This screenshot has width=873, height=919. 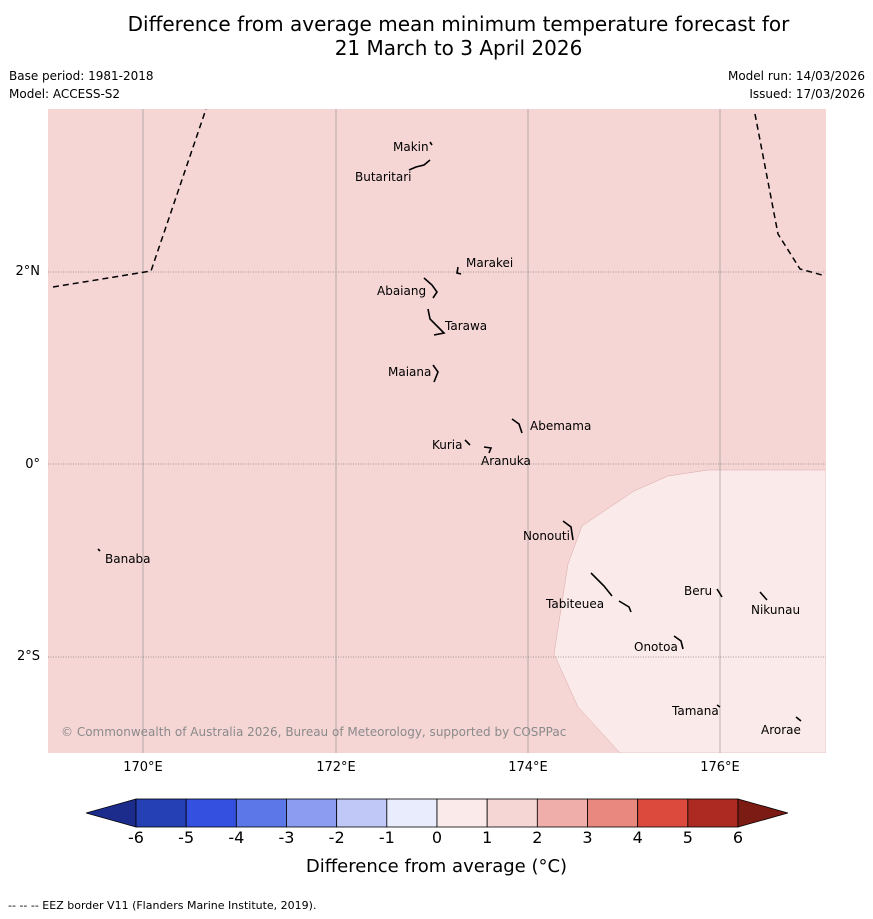 What do you see at coordinates (409, 372) in the screenshot?
I see `island-label-maiana: Maiana` at bounding box center [409, 372].